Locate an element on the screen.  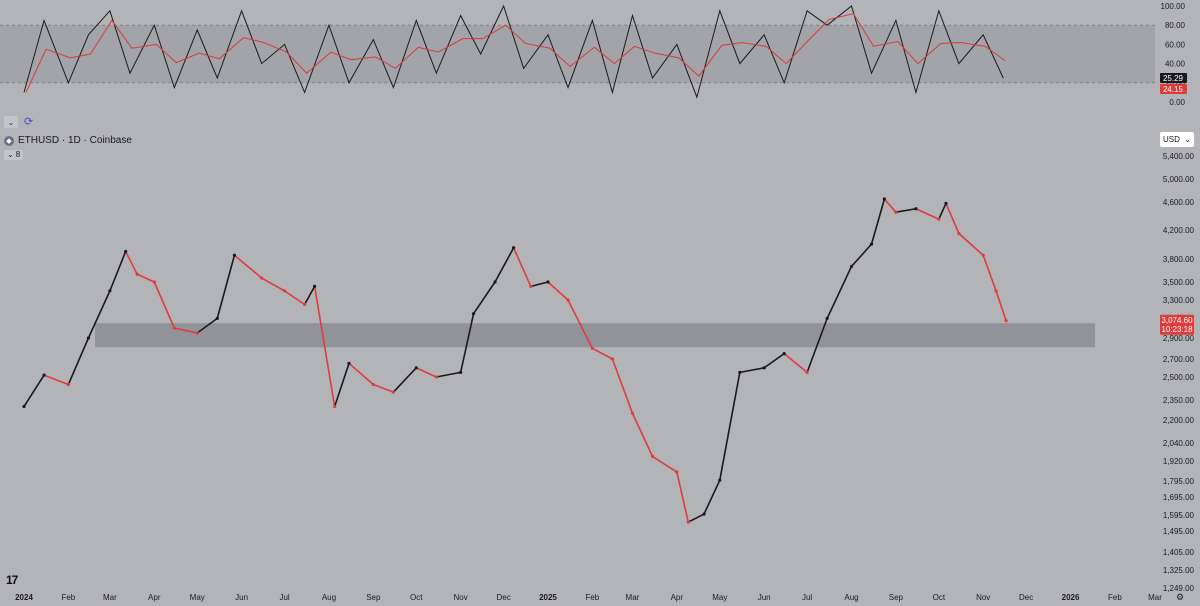
time-tick-label: Mar is located at coordinates (110, 597).